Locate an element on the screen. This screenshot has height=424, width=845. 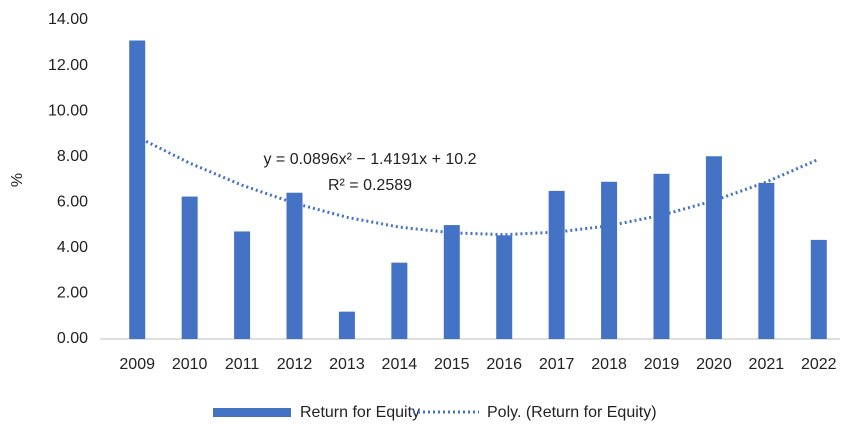
y-tick-label: 2.00 is located at coordinates (72, 293).